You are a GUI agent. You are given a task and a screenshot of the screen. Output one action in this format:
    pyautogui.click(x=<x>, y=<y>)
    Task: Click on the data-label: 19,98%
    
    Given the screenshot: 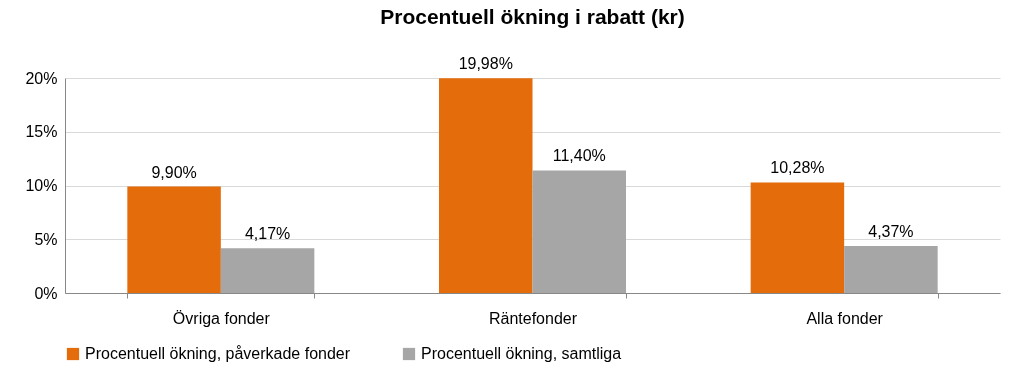 What is the action you would take?
    pyautogui.click(x=485, y=64)
    